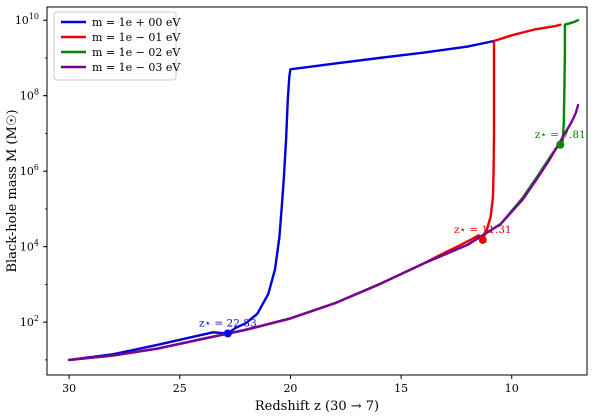  What do you see at coordinates (228, 323) in the screenshot?
I see `marker-label-0: z⋆ = 22.83` at bounding box center [228, 323].